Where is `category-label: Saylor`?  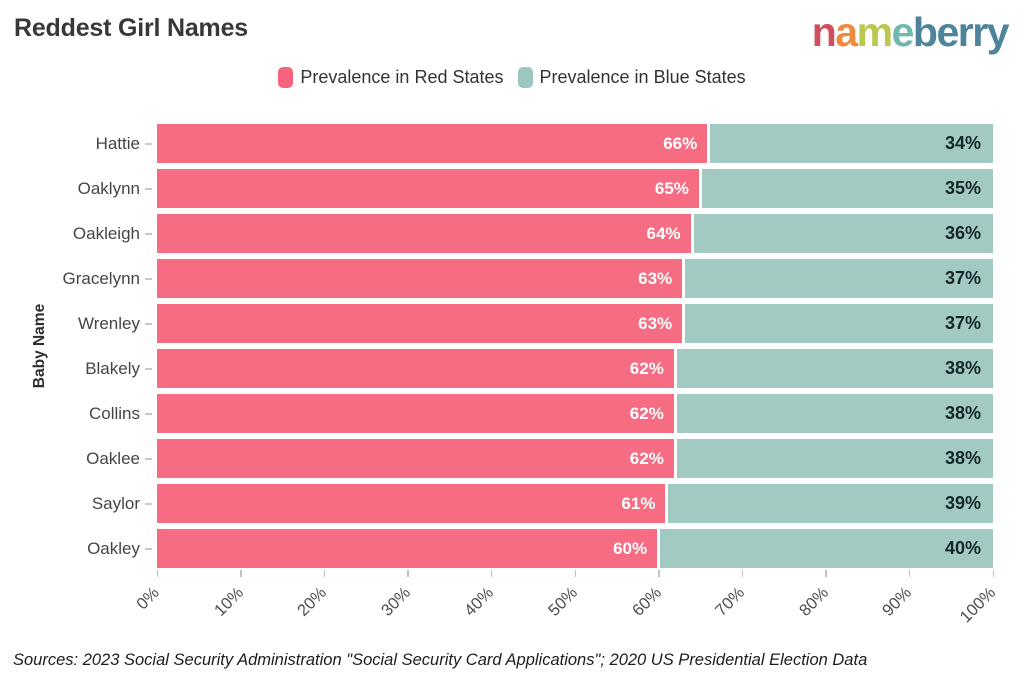 category-label: Saylor is located at coordinates (115, 503).